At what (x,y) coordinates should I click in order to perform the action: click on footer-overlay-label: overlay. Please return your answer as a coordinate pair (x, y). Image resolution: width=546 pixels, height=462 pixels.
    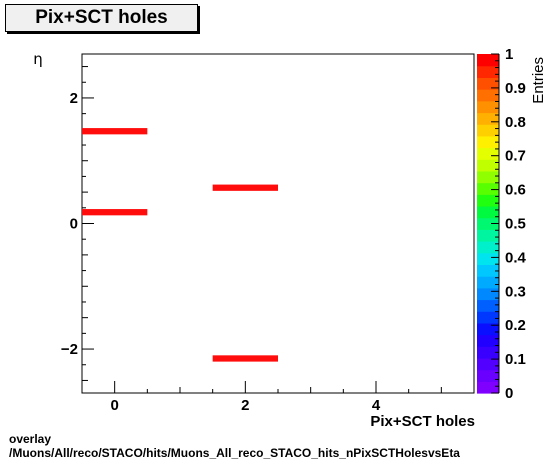
    Looking at the image, I should click on (30, 439).